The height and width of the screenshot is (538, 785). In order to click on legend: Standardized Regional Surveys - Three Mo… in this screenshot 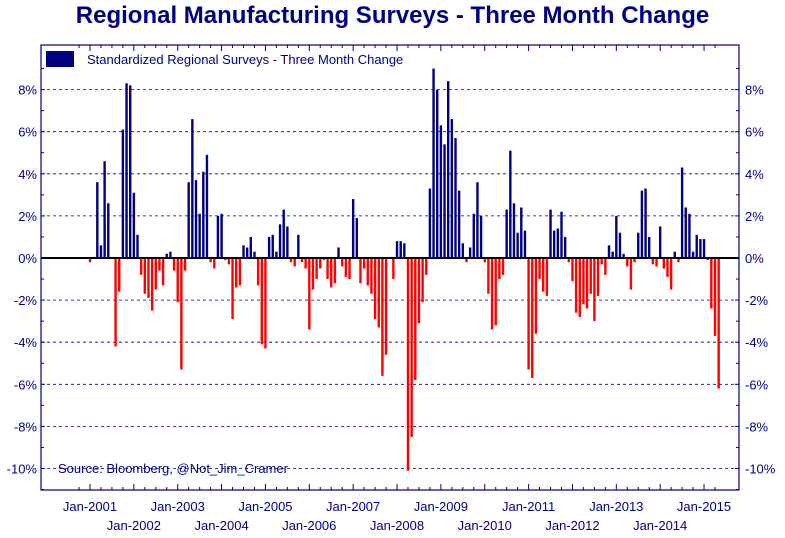, I will do `click(224, 59)`.